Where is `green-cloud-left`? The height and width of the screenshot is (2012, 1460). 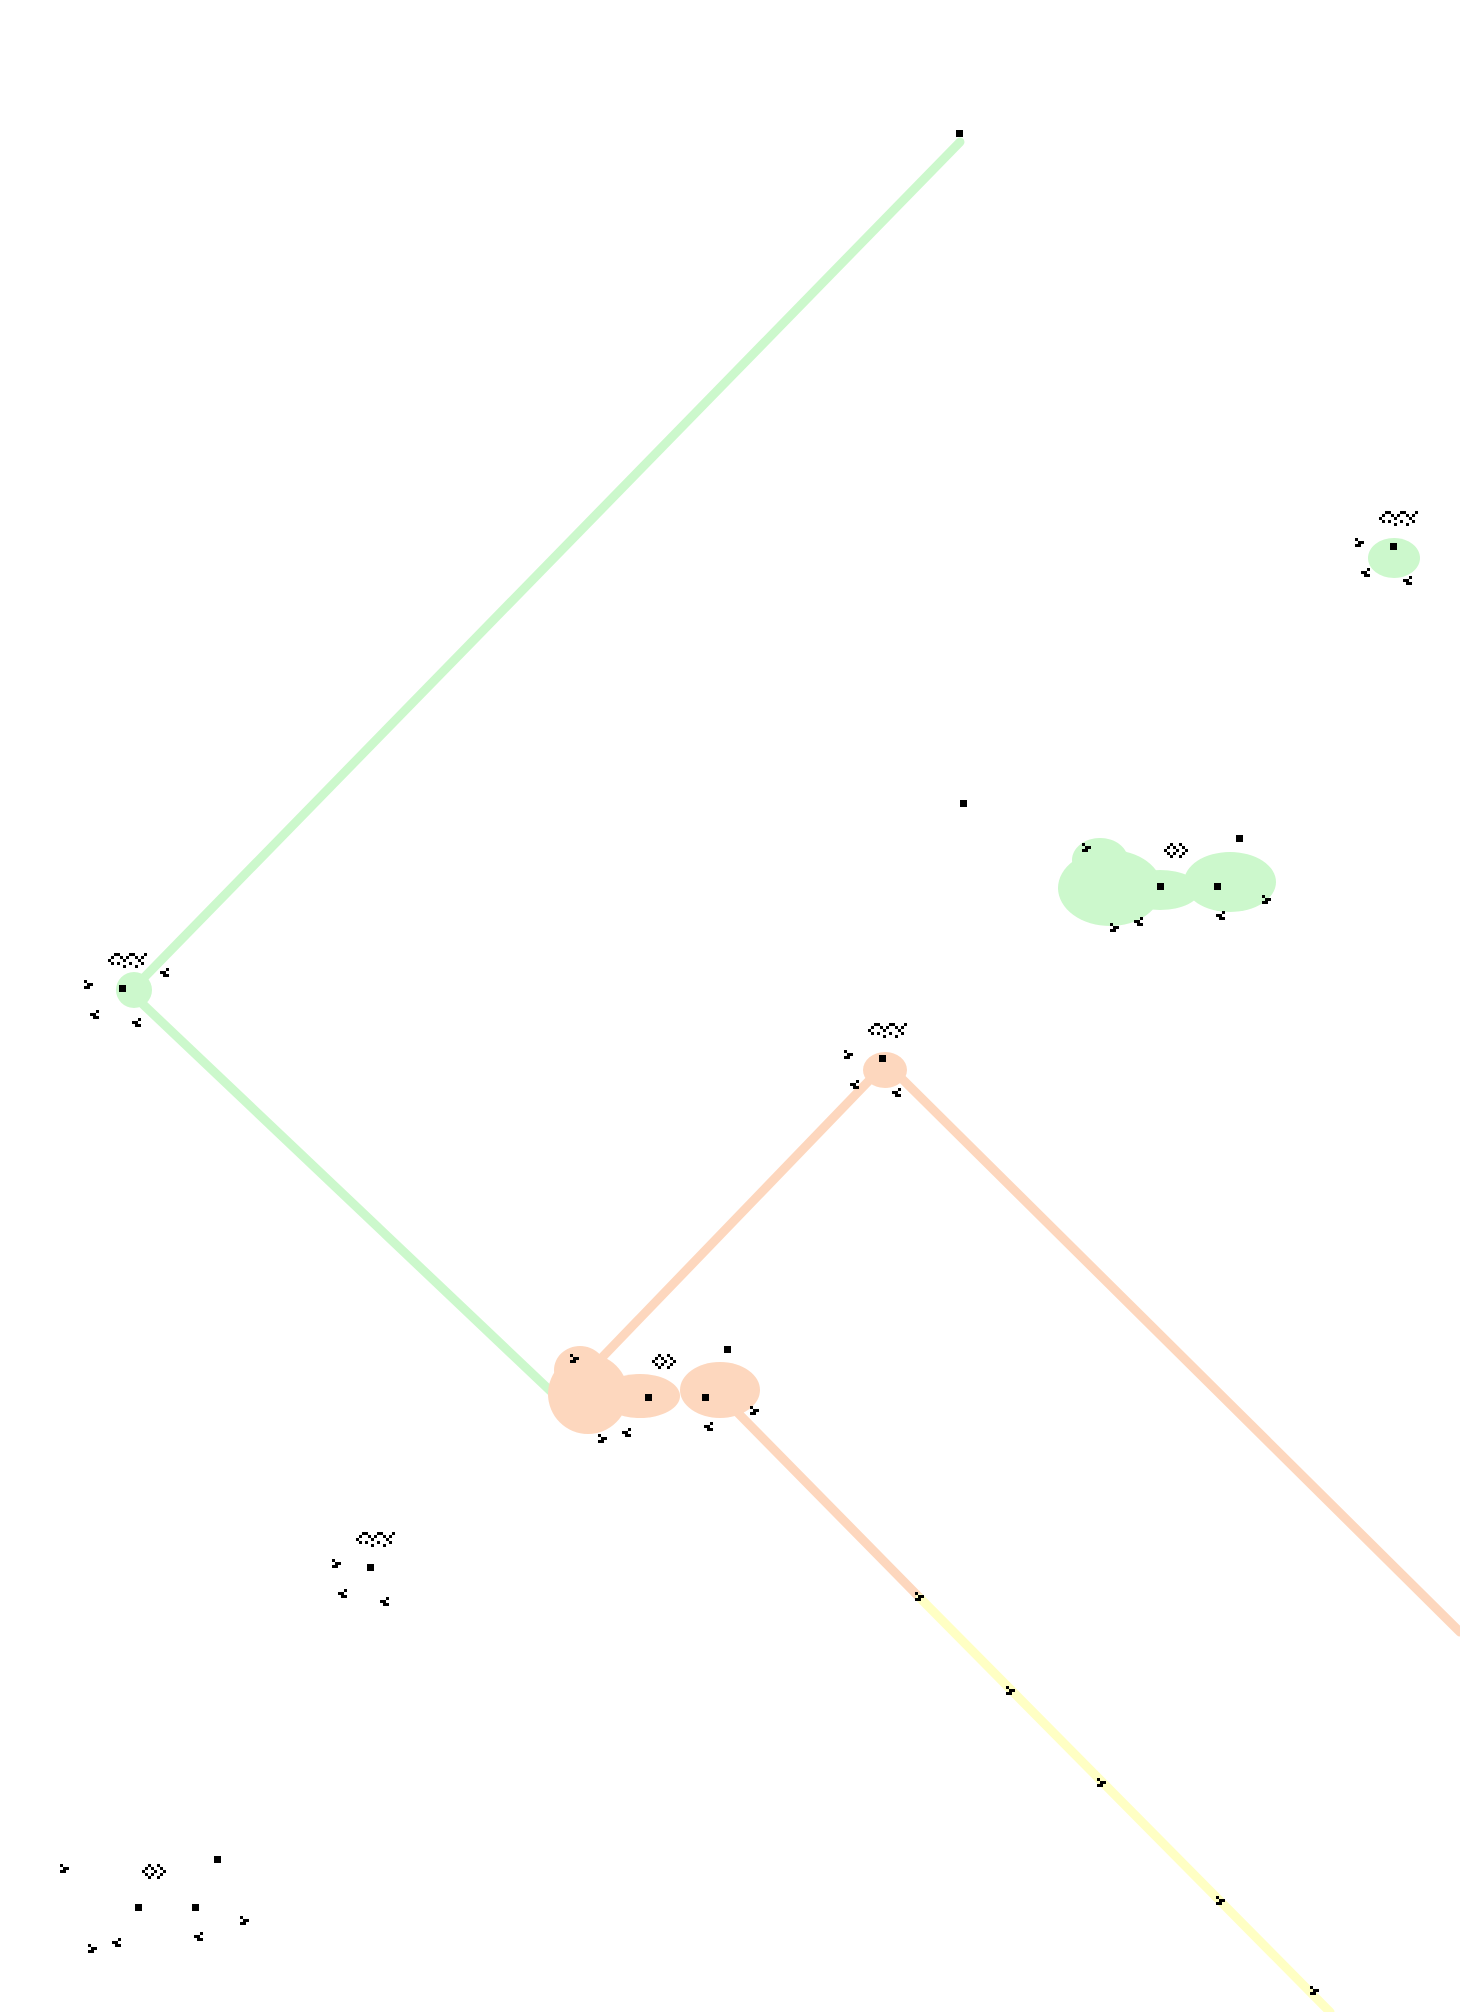
green-cloud-left is located at coordinates (134, 990).